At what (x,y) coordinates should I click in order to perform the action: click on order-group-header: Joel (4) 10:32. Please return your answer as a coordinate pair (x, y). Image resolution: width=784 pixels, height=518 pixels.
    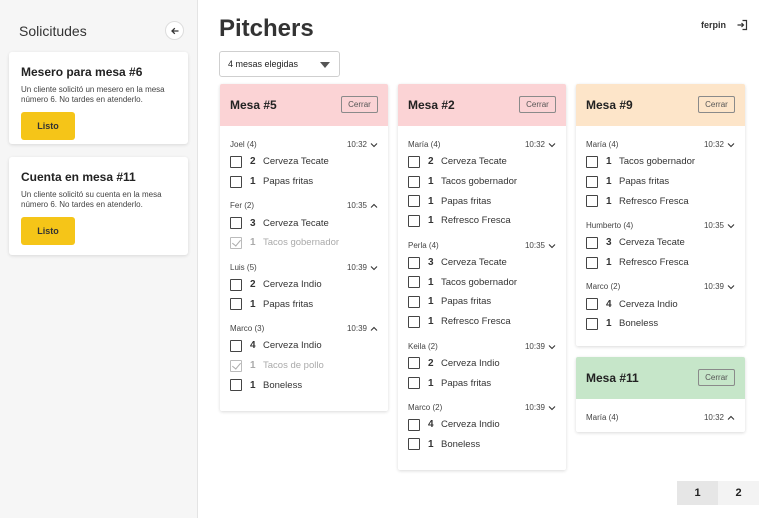
    Looking at the image, I should click on (304, 145).